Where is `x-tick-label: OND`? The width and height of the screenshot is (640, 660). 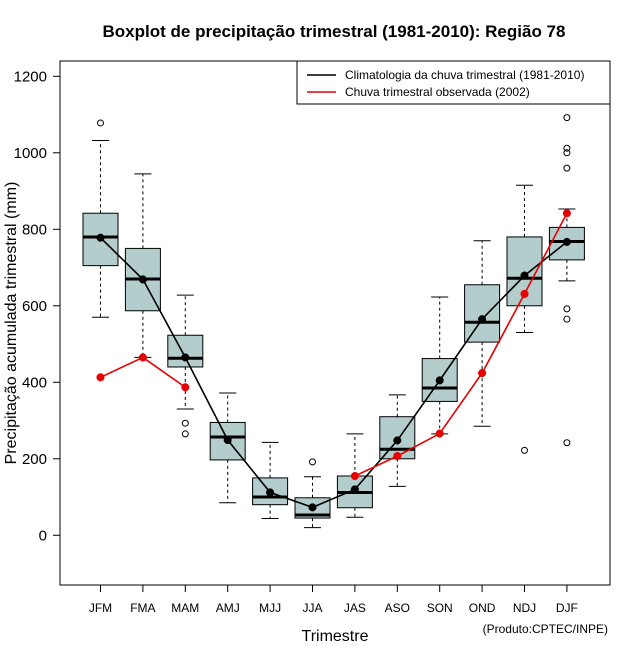
x-tick-label: OND is located at coordinates (482, 608).